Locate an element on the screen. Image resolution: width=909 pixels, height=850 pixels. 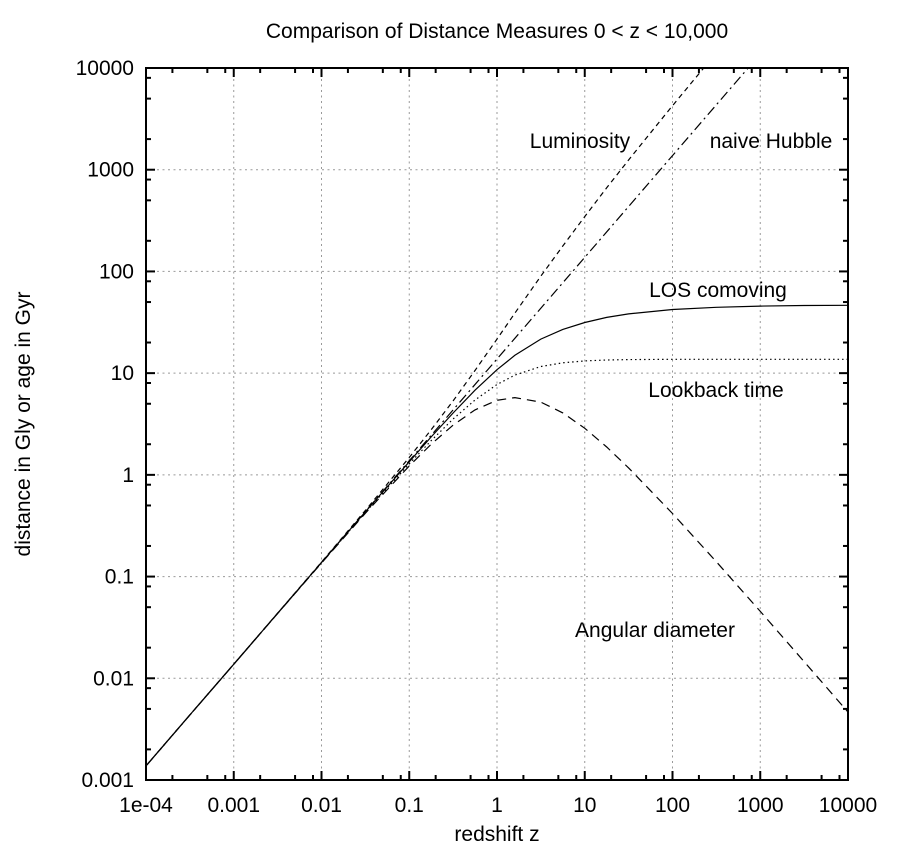
x-axis-label: redshift z is located at coordinates (497, 834).